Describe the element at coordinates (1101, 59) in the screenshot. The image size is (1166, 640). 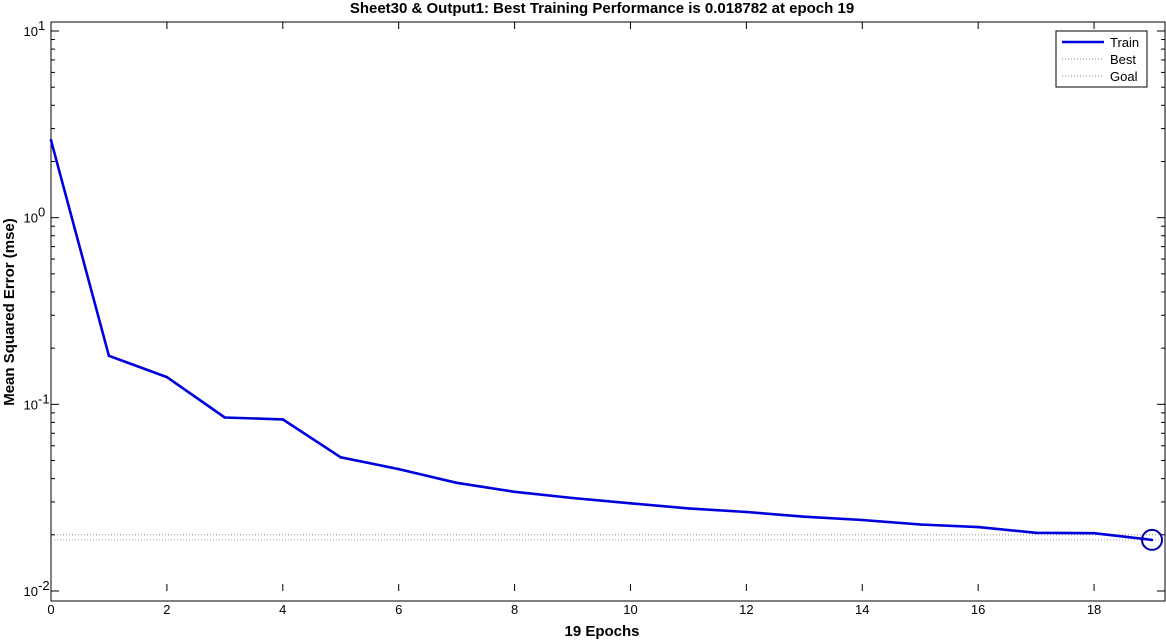
I see `legend: Train Best Goal` at that location.